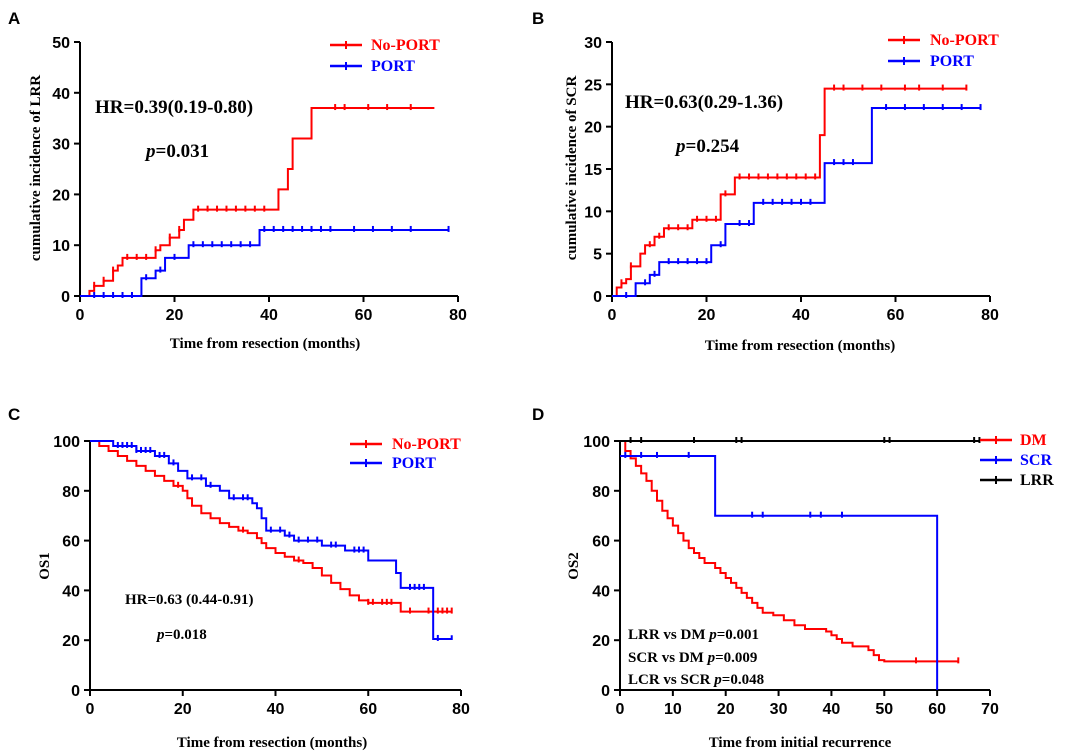 Image resolution: width=1084 pixels, height=752 pixels. Describe the element at coordinates (593, 170) in the screenshot. I see `y-tick-label: 15` at that location.